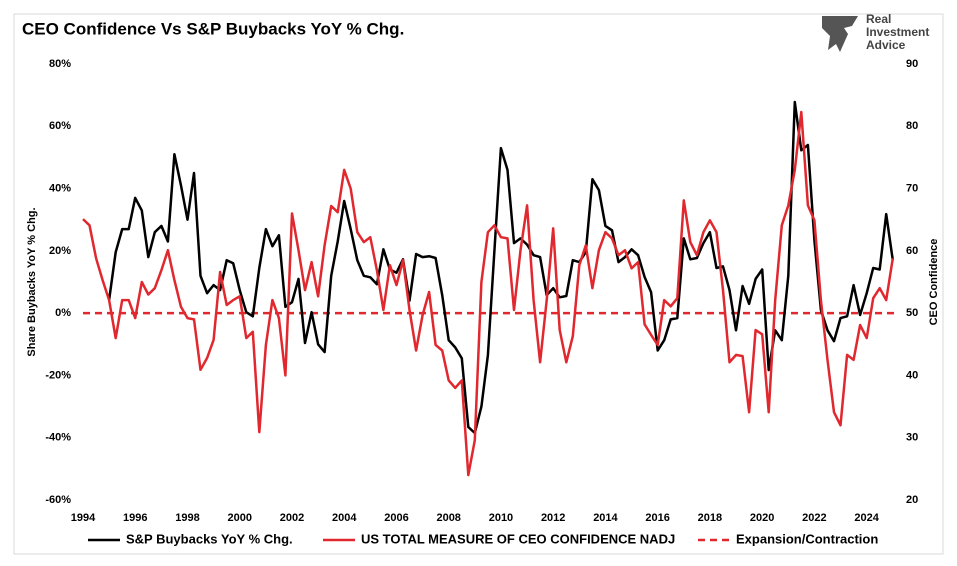 This screenshot has width=957, height=566. I want to click on y-tick-label: -40%, so click(58, 438).